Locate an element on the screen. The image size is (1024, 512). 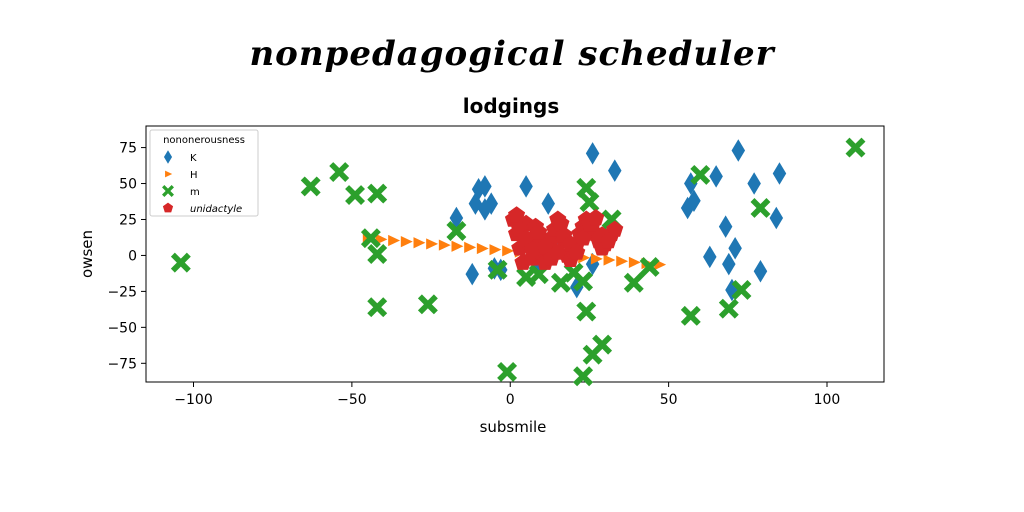
figure-suptitle: nonpedagogical scheduler is located at coordinates (512, 54).